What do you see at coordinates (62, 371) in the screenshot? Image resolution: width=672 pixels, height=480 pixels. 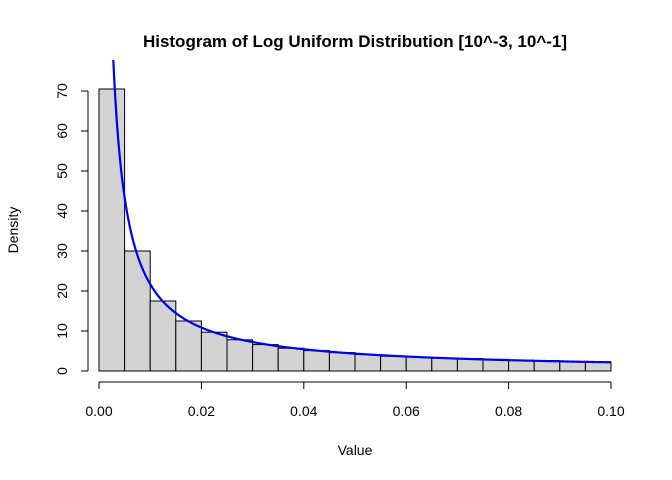 I see `y-tick-label: 0` at bounding box center [62, 371].